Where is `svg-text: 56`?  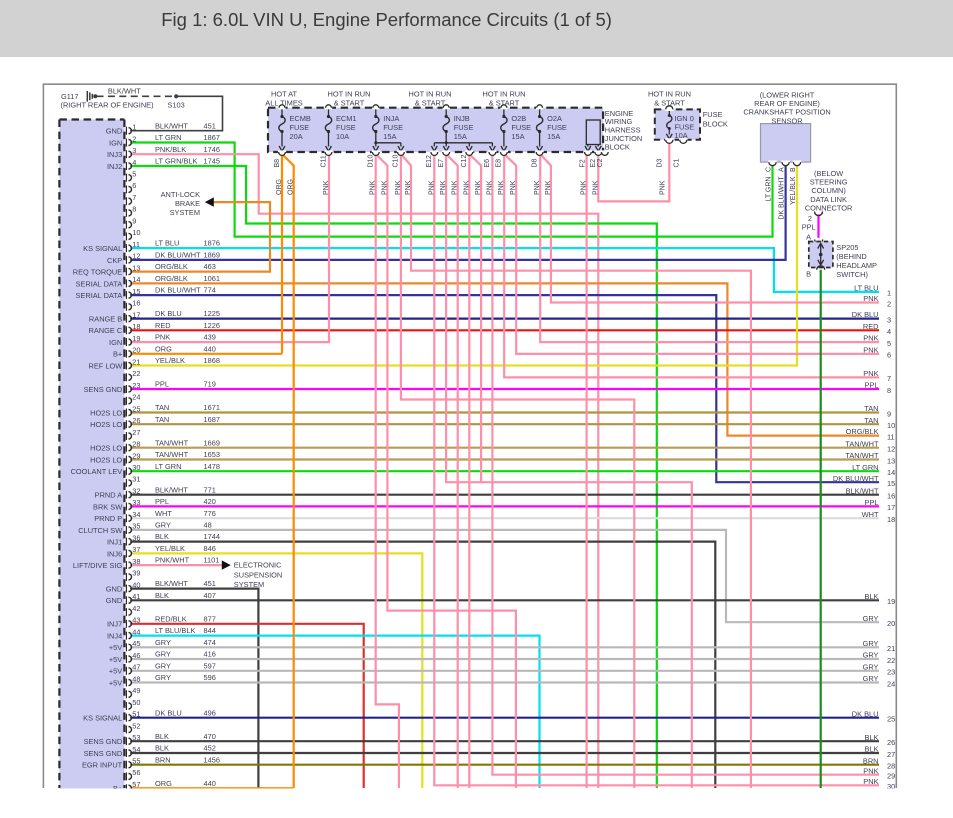 svg-text: 56 is located at coordinates (136, 772).